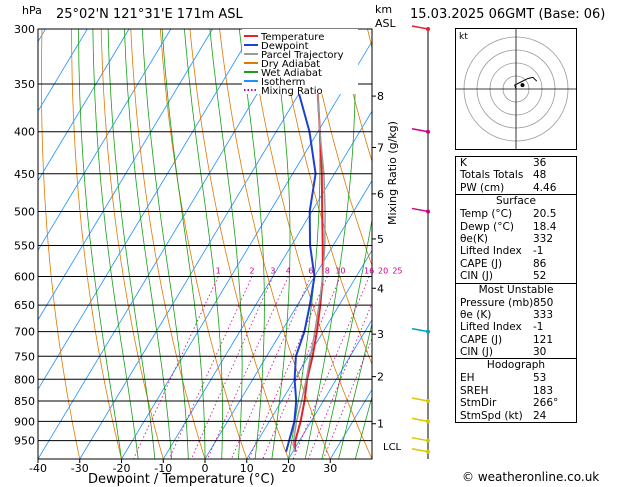 The width and height of the screenshot is (629, 487). I want to click on legend-label: Dry Adiabat, so click(290, 64).